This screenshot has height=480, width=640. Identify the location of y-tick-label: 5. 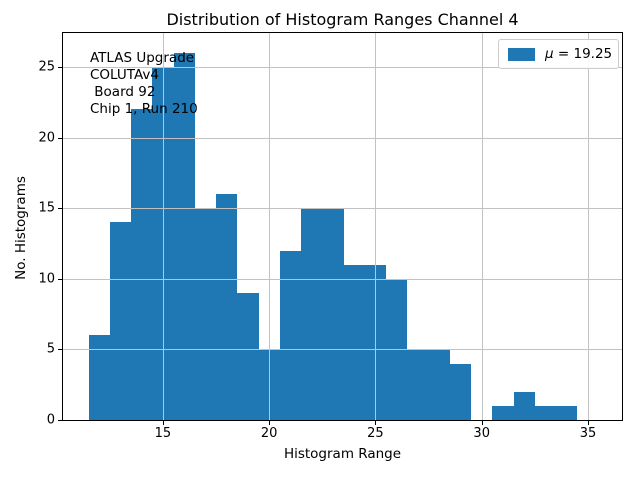
(50, 349).